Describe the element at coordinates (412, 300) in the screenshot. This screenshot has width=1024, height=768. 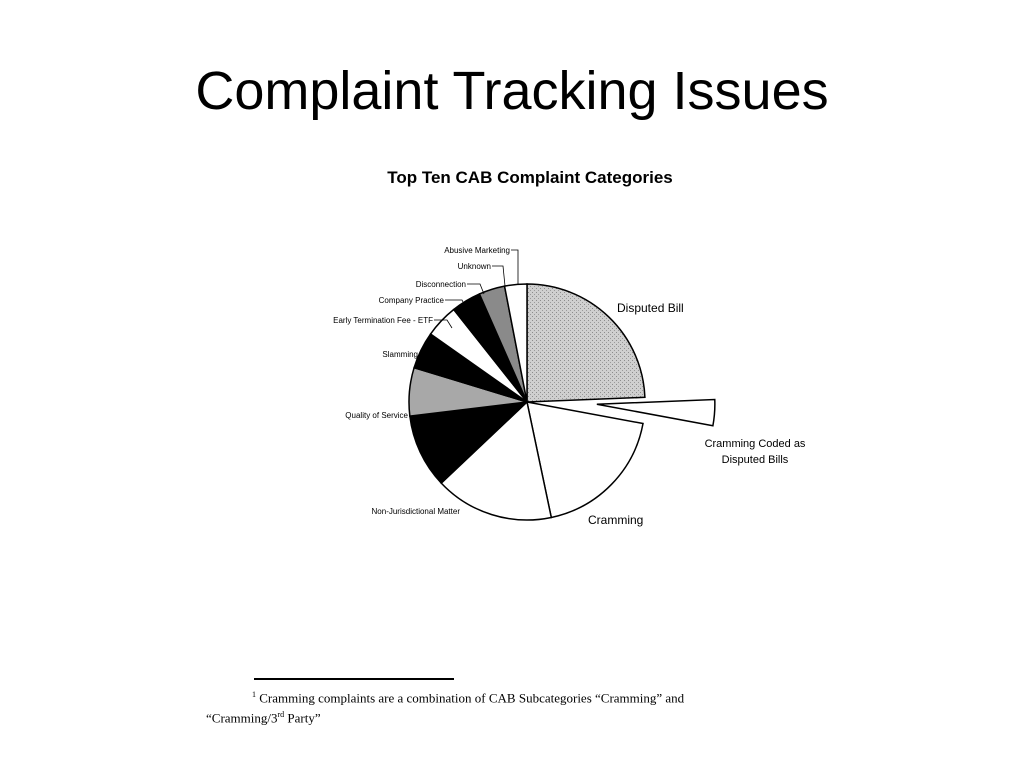
I see `slice-label-company-practice: Company Practice` at that location.